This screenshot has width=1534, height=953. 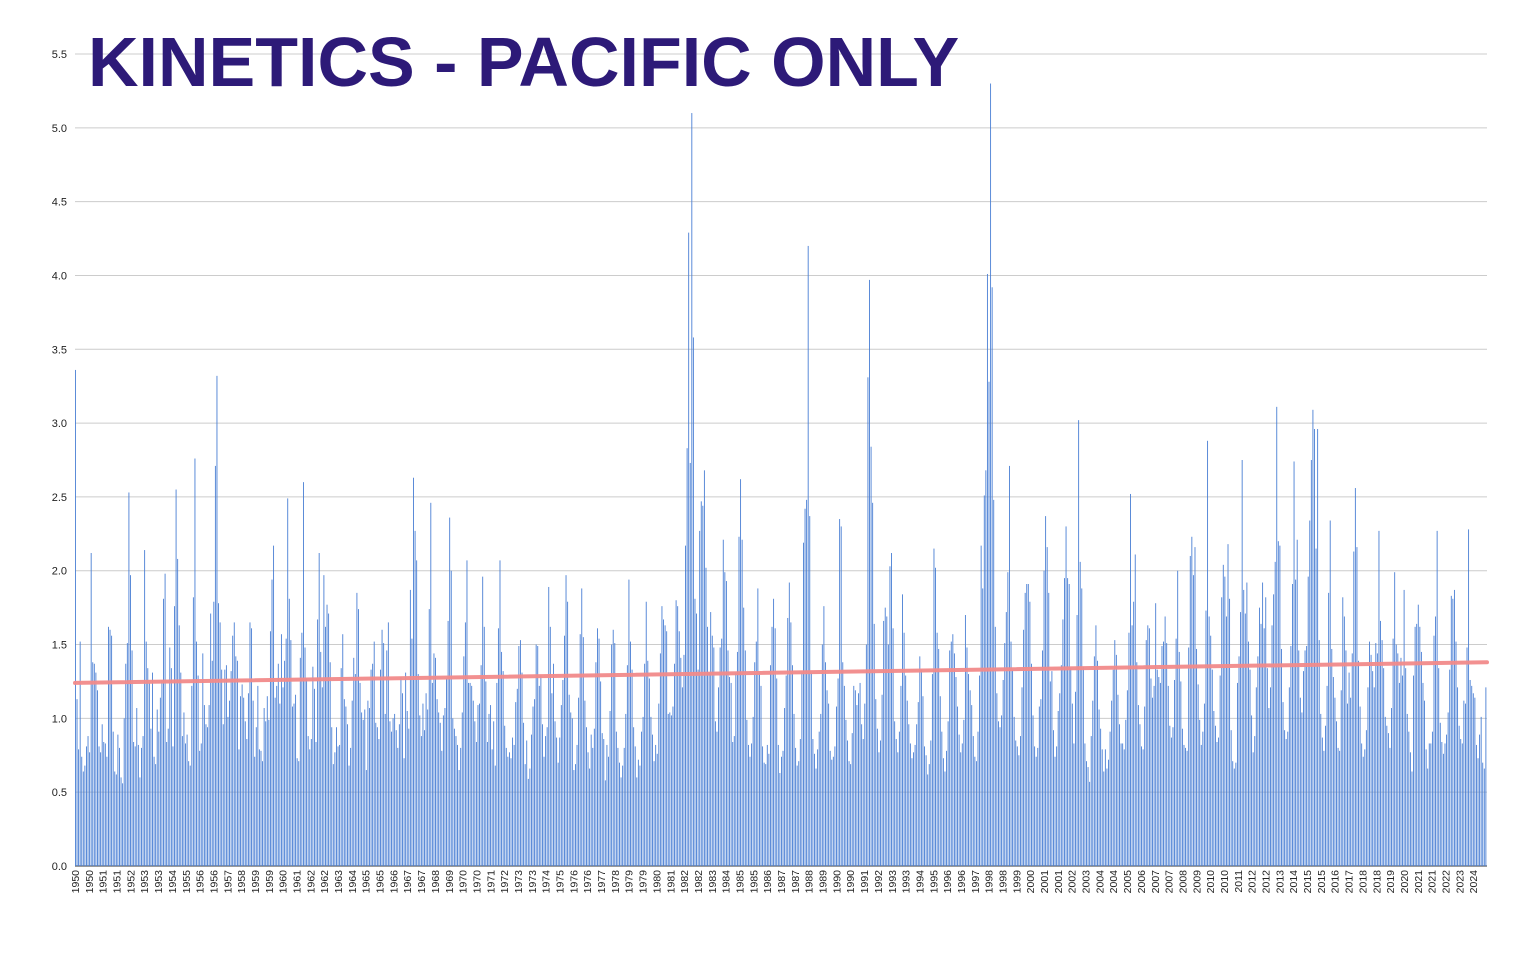 I want to click on x-tick-label: 2005, so click(x=1128, y=882).